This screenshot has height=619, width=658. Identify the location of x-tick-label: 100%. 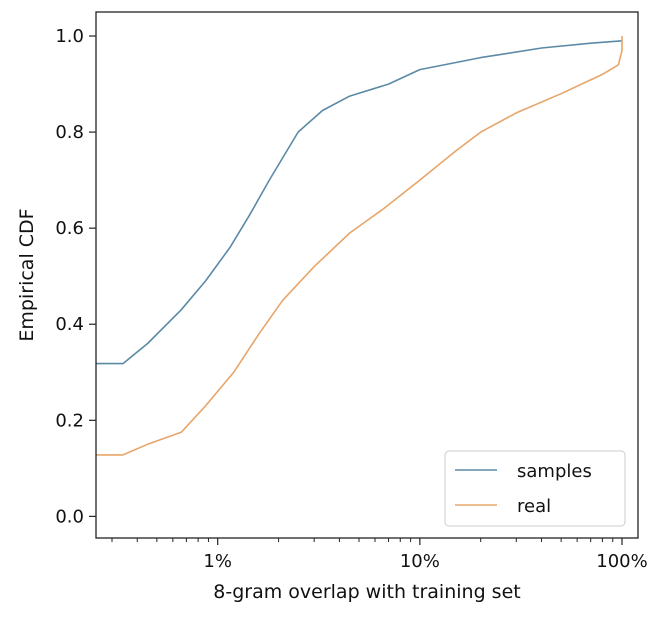
(621, 561).